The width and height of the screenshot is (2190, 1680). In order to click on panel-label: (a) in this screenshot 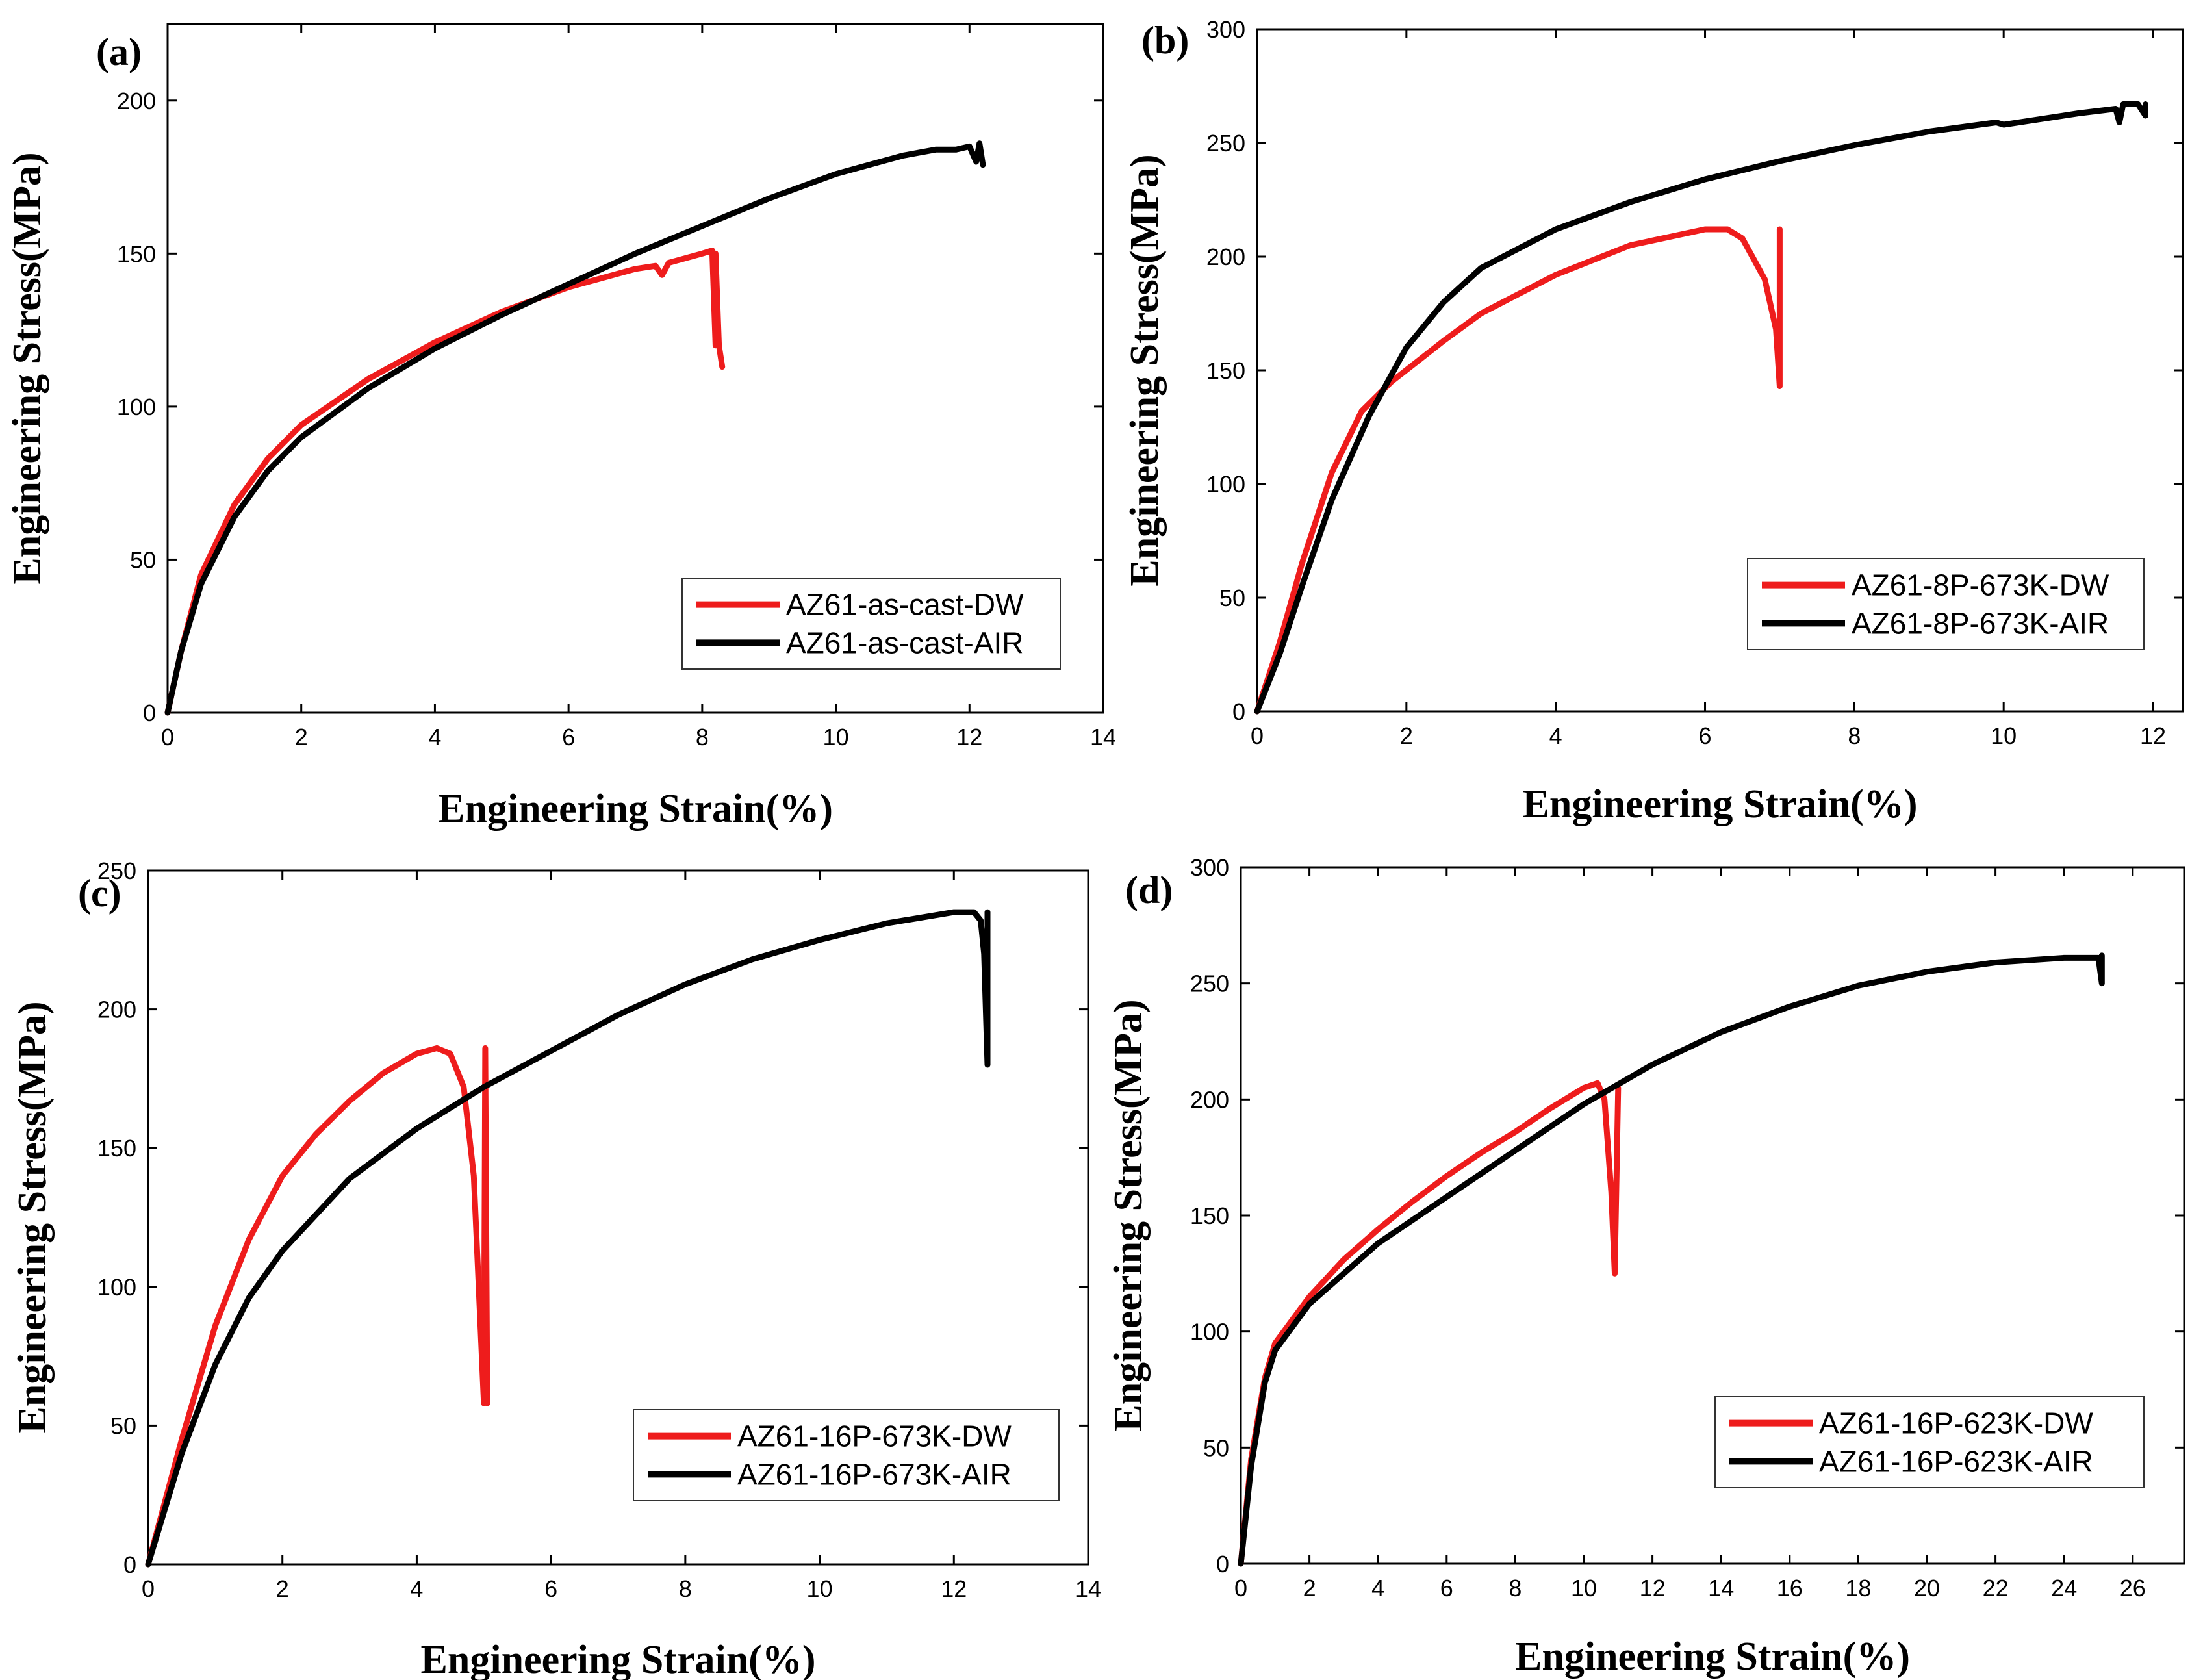, I will do `click(119, 52)`.